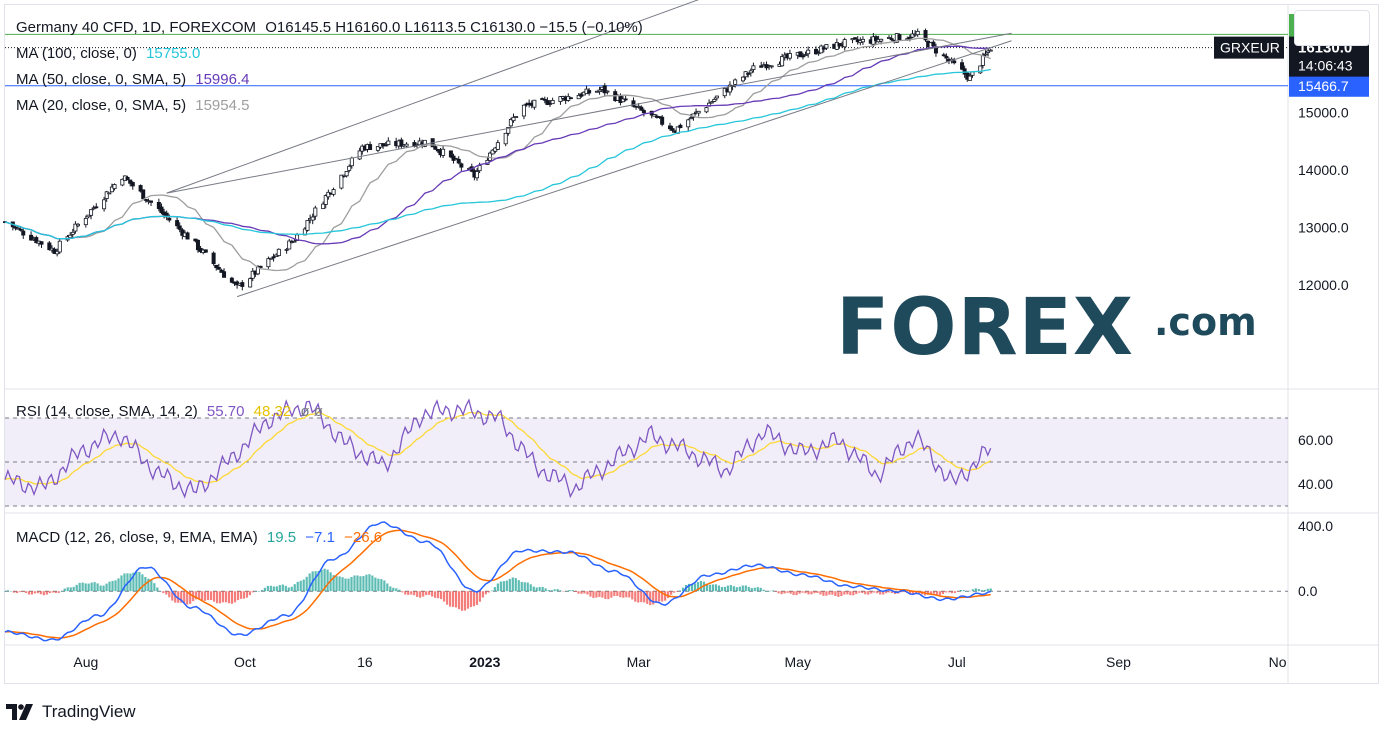  Describe the element at coordinates (433, 97) in the screenshot. I see `channel-outer-line` at that location.